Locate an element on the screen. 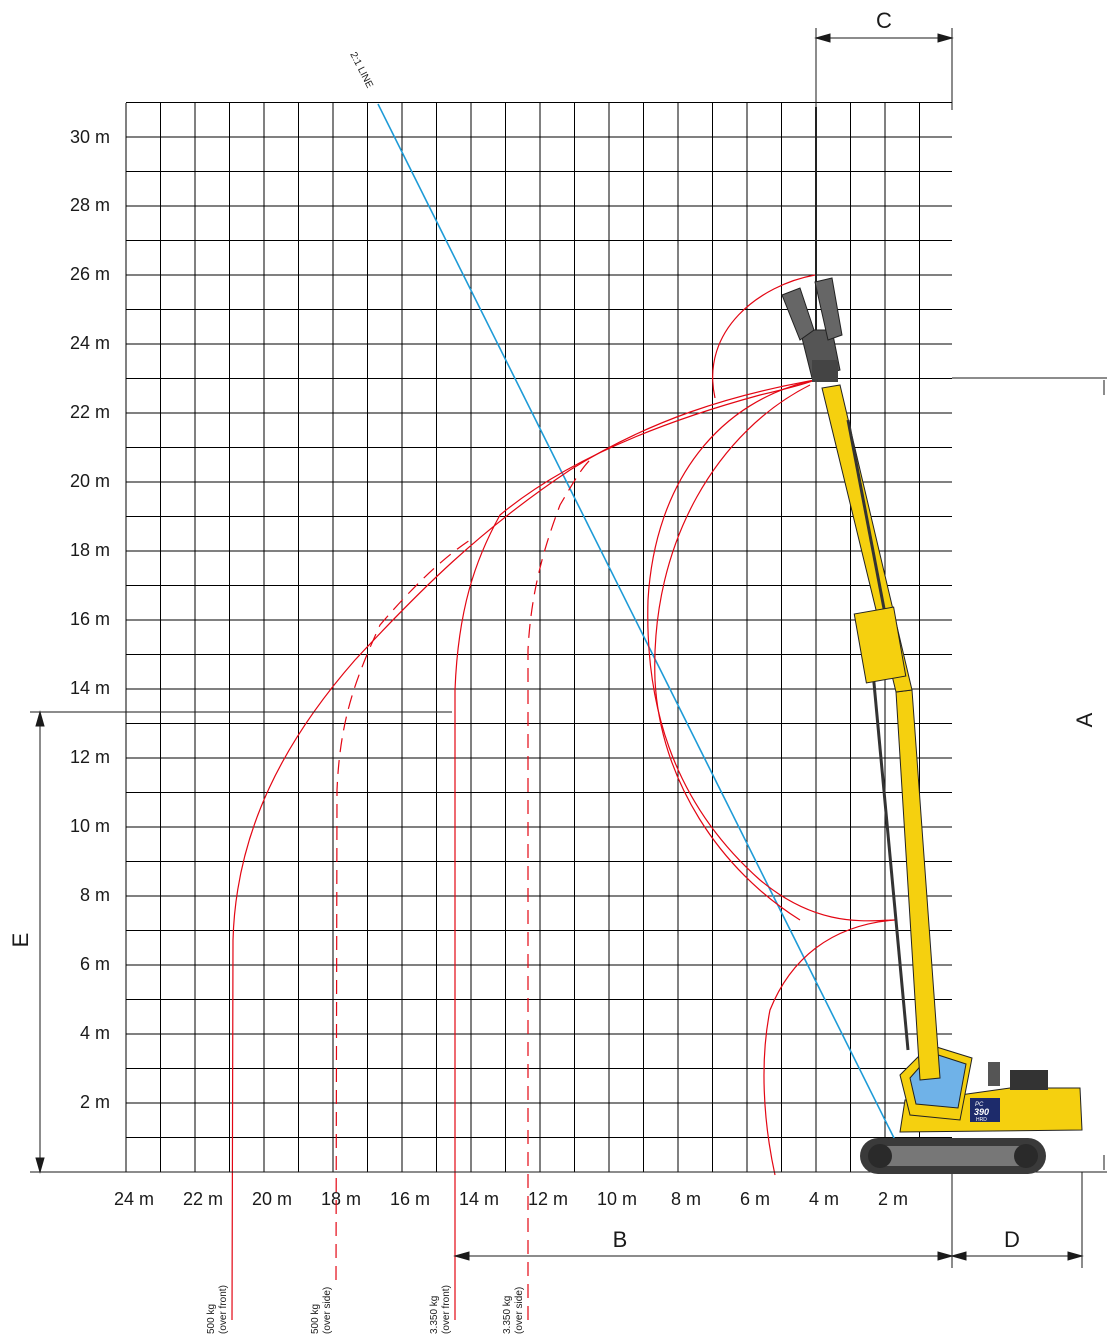 This screenshot has height=1339, width=1107. y-tick-10: 10 m is located at coordinates (90, 826).